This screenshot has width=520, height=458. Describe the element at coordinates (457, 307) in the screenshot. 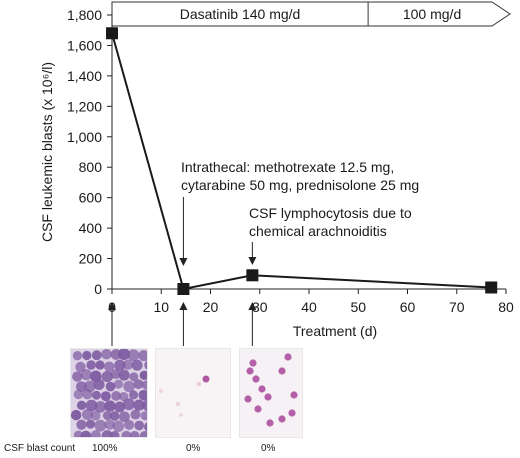

I see `x-tick-label: 70` at that location.